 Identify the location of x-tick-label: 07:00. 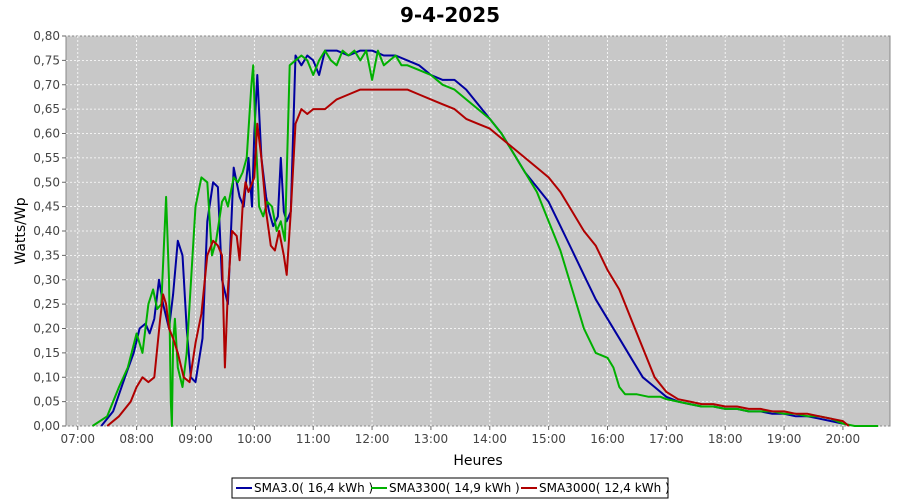
(77, 439).